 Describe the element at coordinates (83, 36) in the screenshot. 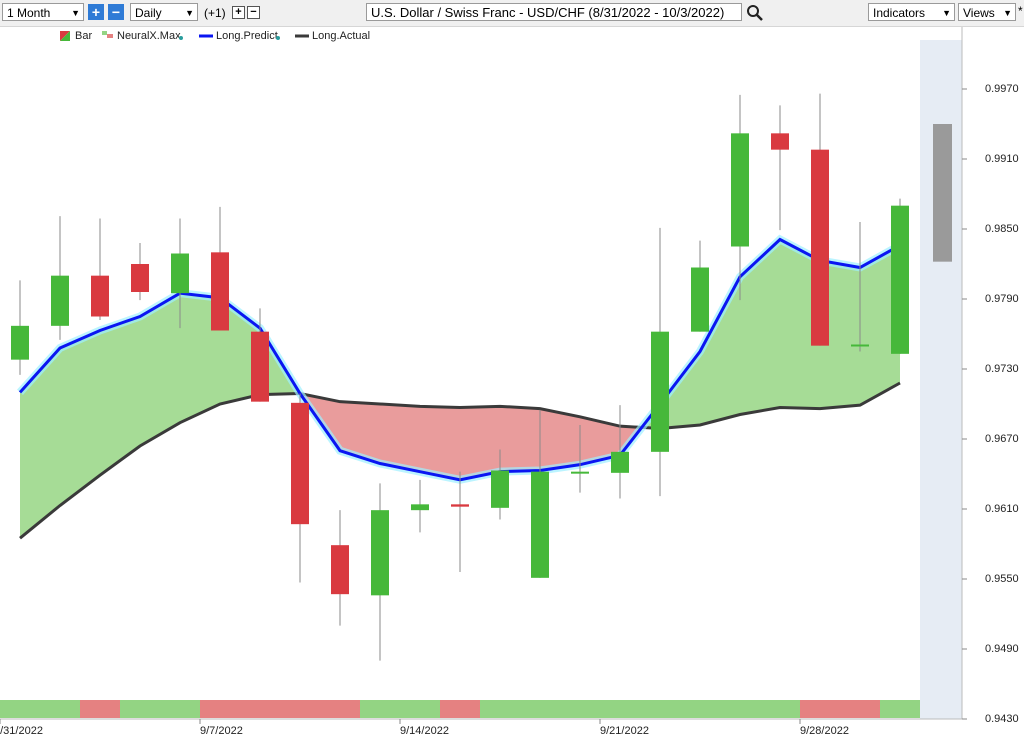

I see `legend-label: Bar` at that location.